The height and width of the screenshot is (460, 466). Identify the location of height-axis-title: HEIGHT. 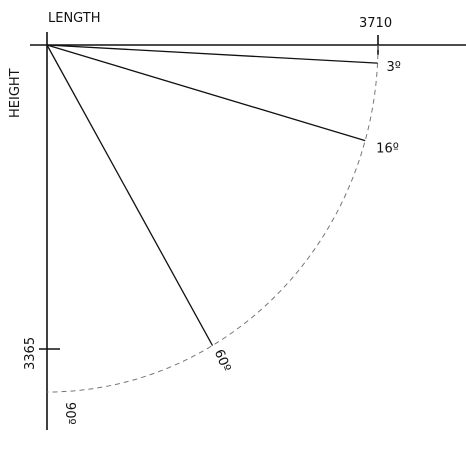
(15, 93).